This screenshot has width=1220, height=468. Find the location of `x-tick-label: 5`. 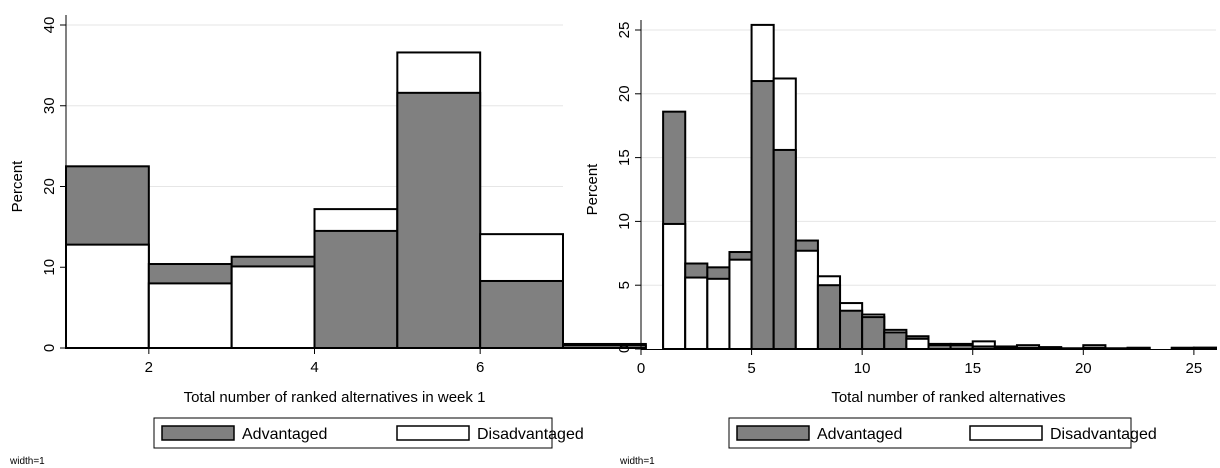

x-tick-label: 5 is located at coordinates (751, 368).